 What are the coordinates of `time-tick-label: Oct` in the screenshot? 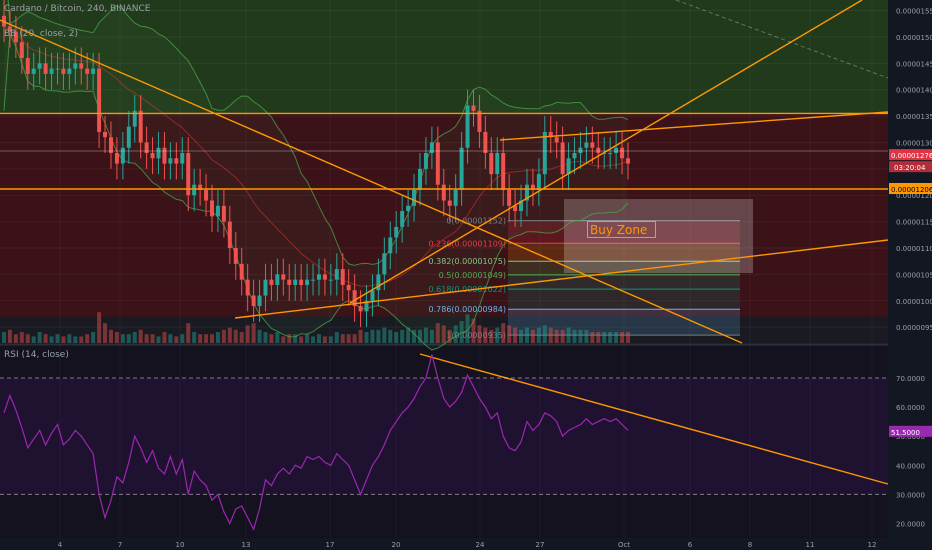 It's located at (624, 545).